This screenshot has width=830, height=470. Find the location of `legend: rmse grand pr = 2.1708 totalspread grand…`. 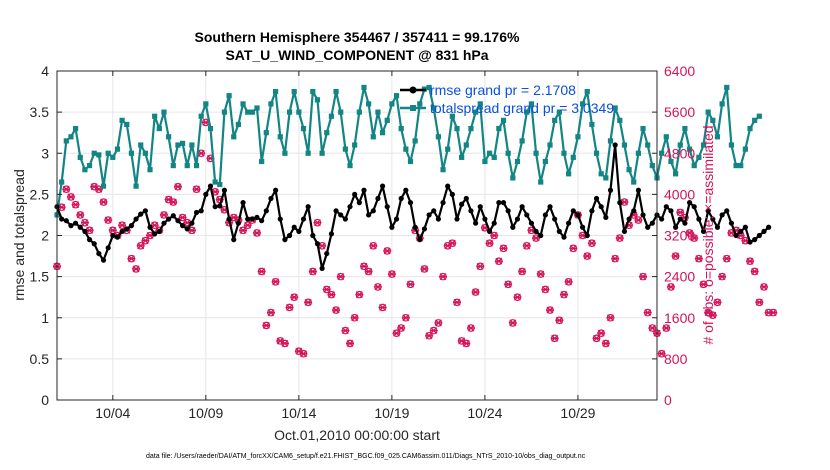

legend: rmse grand pr = 2.1708 totalspread grand… is located at coordinates (507, 99).